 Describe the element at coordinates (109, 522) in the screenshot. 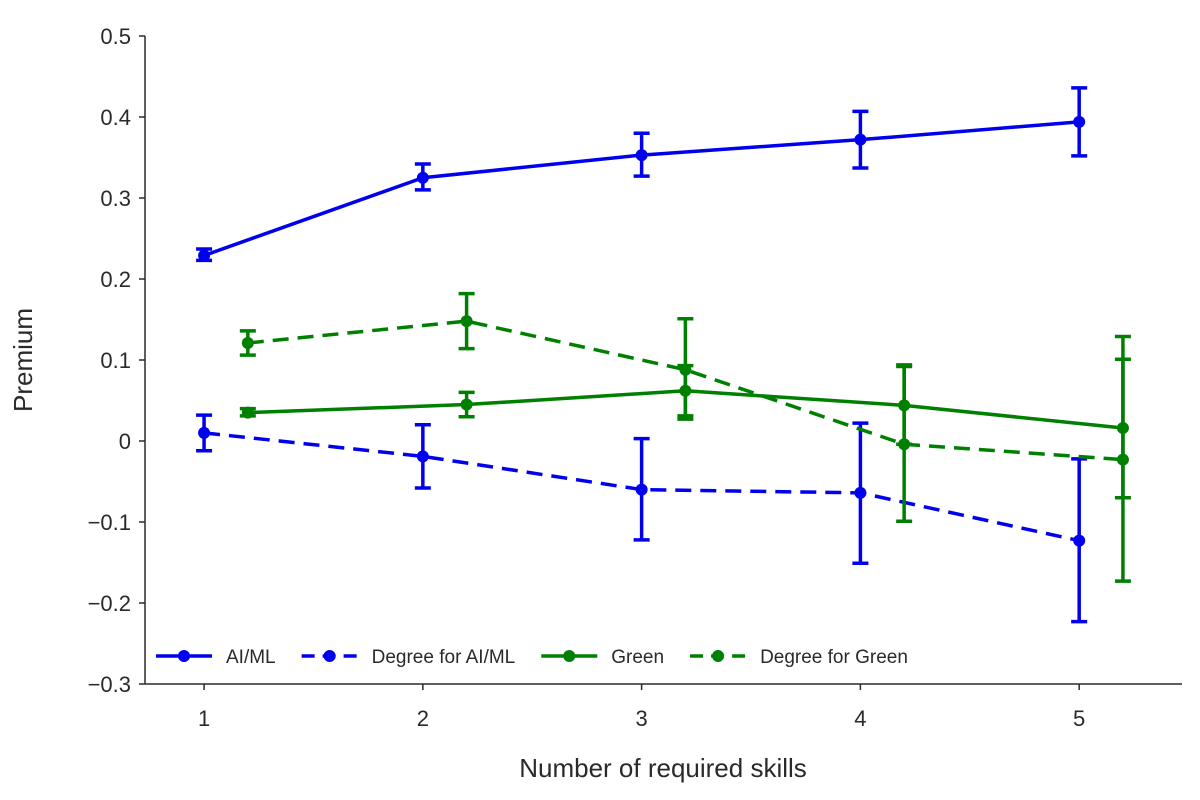

I see `y-tick-label: −0.1` at that location.